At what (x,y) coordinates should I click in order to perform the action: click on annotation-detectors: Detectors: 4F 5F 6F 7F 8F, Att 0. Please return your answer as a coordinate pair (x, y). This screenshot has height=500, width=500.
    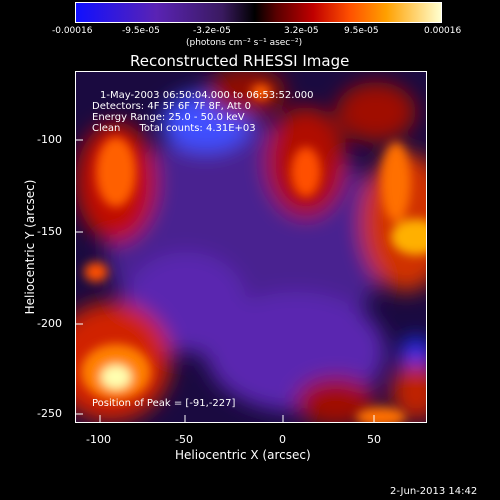
    Looking at the image, I should click on (172, 106).